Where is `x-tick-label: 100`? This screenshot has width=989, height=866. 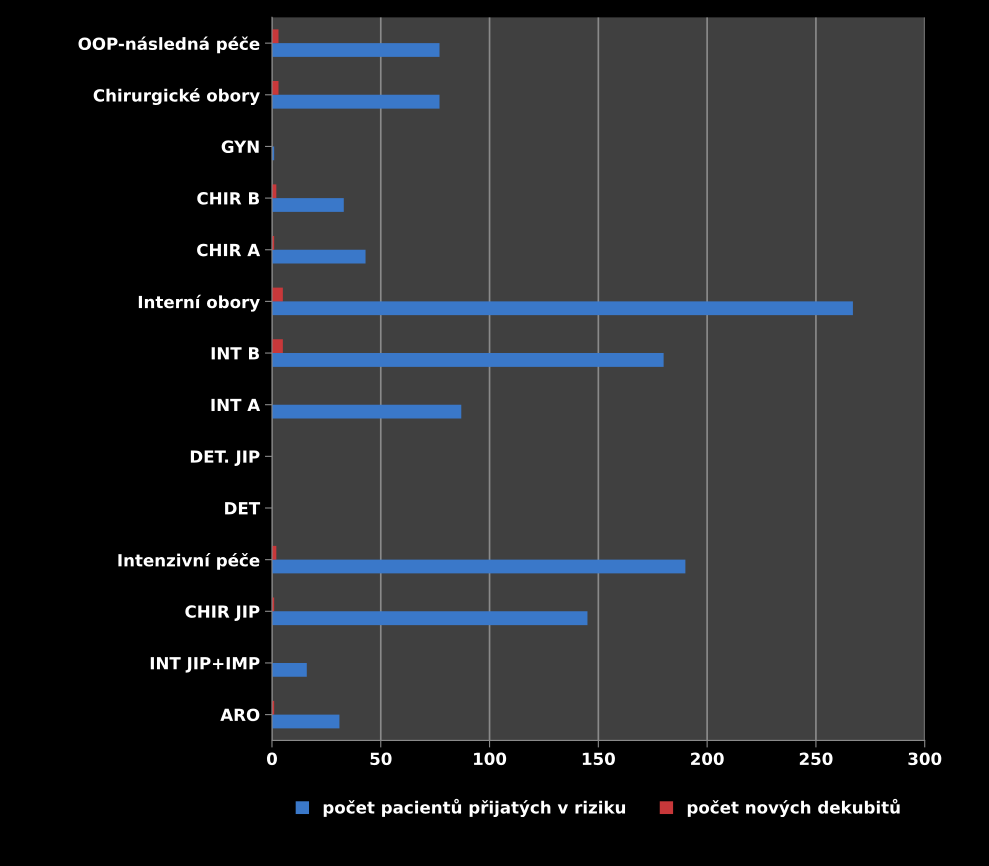 x-tick-label: 100 is located at coordinates (490, 759).